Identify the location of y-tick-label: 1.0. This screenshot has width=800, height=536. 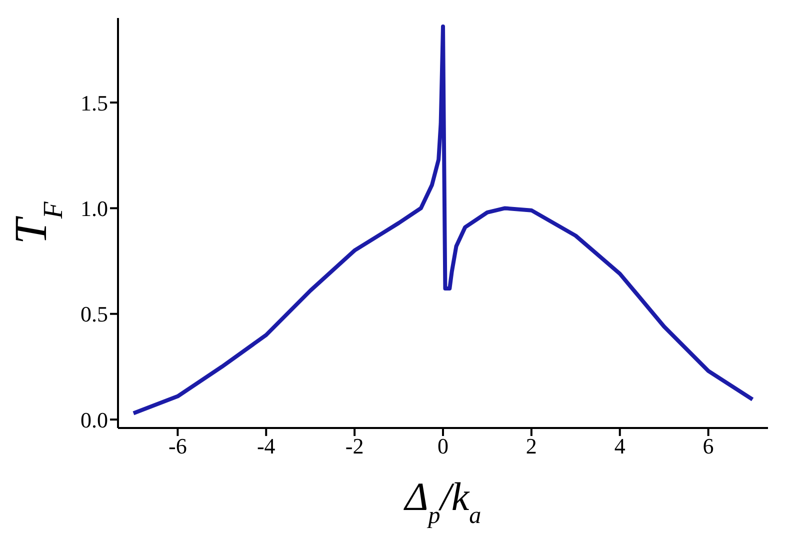
(94, 209).